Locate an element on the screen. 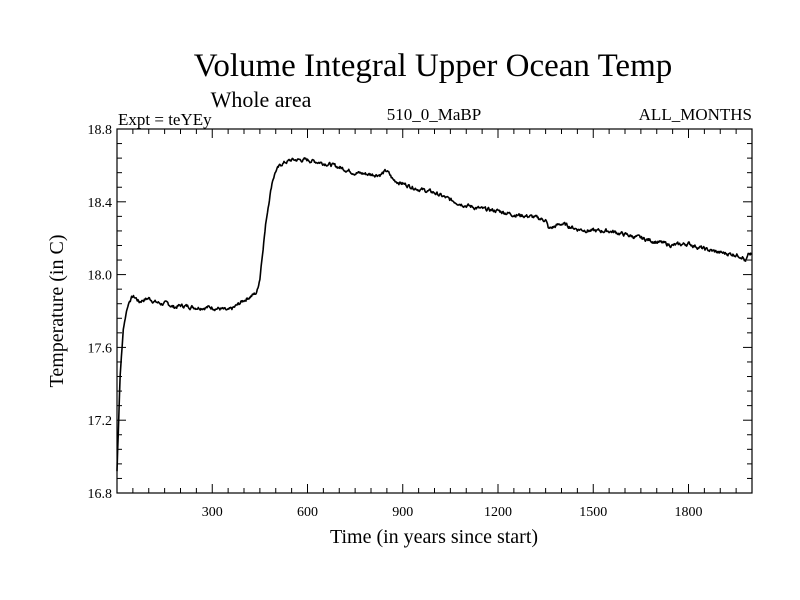  x-tick-label: 1500 is located at coordinates (593, 512).